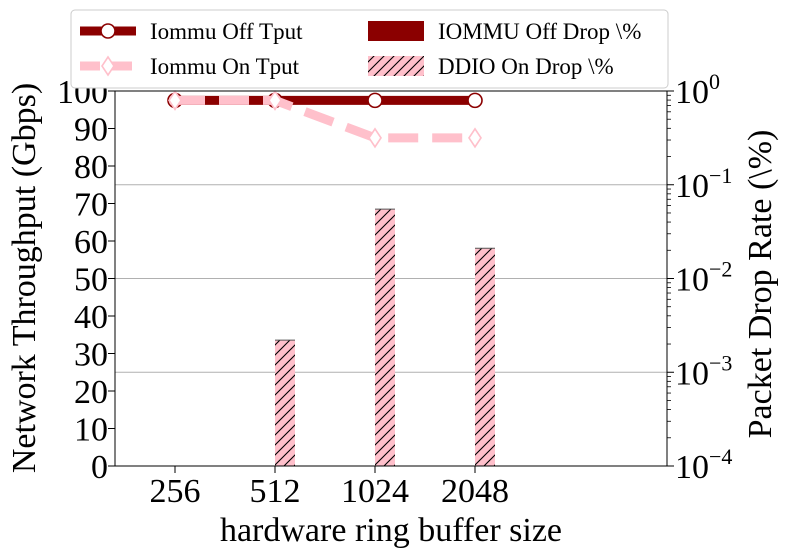 This screenshot has width=790, height=558. What do you see at coordinates (475, 491) in the screenshot?
I see `x-tick-label: 2048` at bounding box center [475, 491].